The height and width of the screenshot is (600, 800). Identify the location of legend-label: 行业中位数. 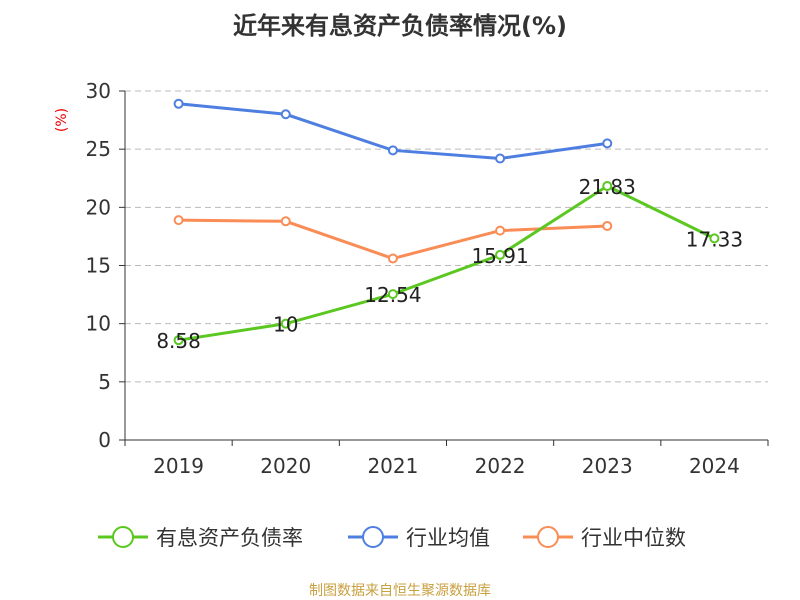
(633, 538).